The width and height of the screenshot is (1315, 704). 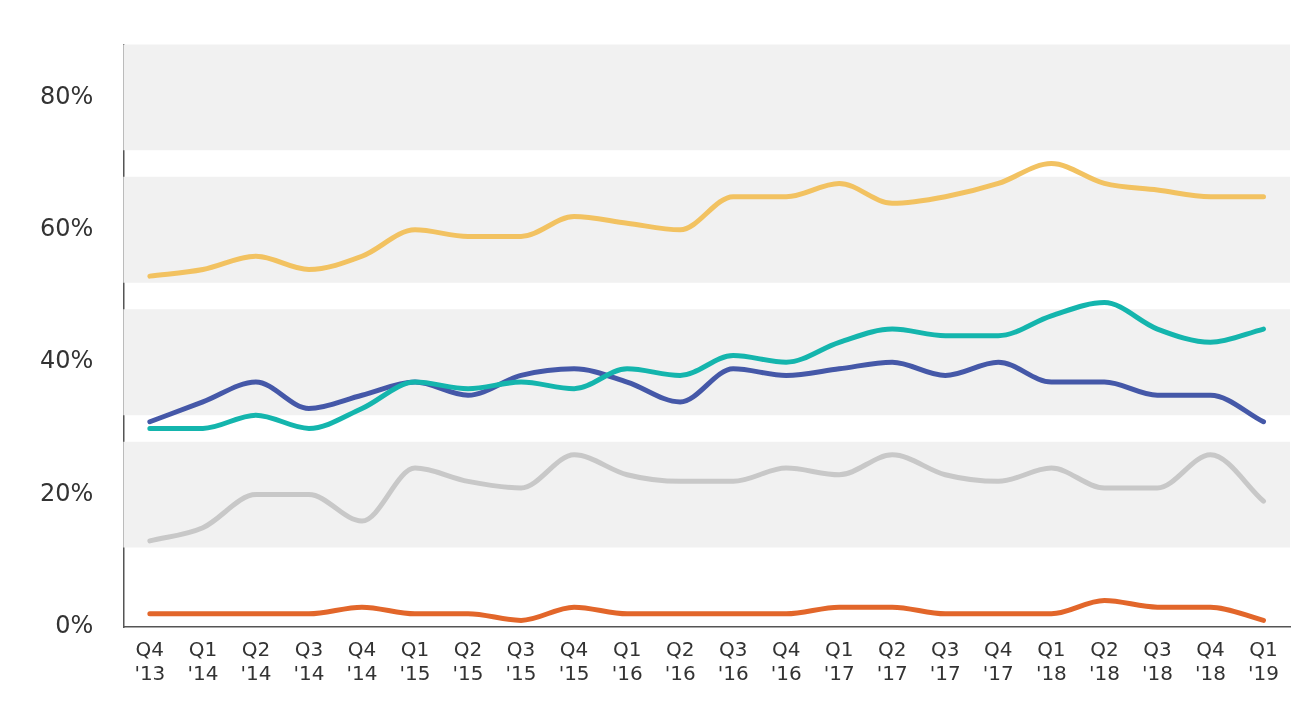 I want to click on x-tick-label: Q2 '14, so click(x=256, y=661).